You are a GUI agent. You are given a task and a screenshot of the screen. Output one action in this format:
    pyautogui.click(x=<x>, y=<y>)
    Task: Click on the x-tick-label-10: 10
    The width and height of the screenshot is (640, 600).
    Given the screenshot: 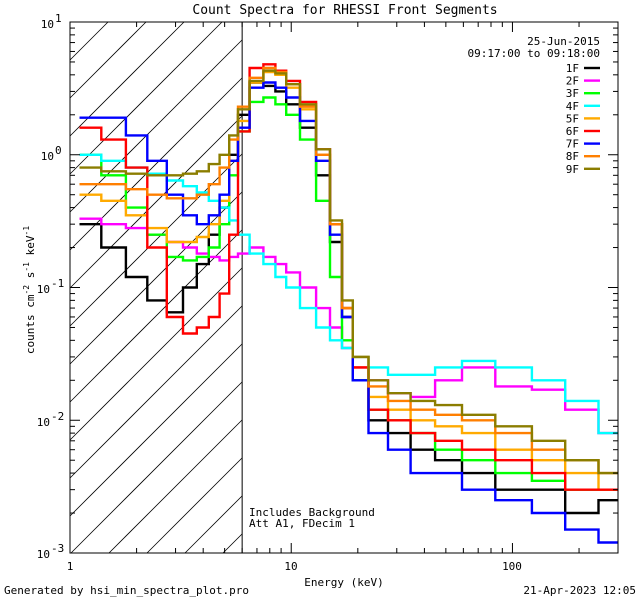 What is the action you would take?
    pyautogui.click(x=290, y=566)
    